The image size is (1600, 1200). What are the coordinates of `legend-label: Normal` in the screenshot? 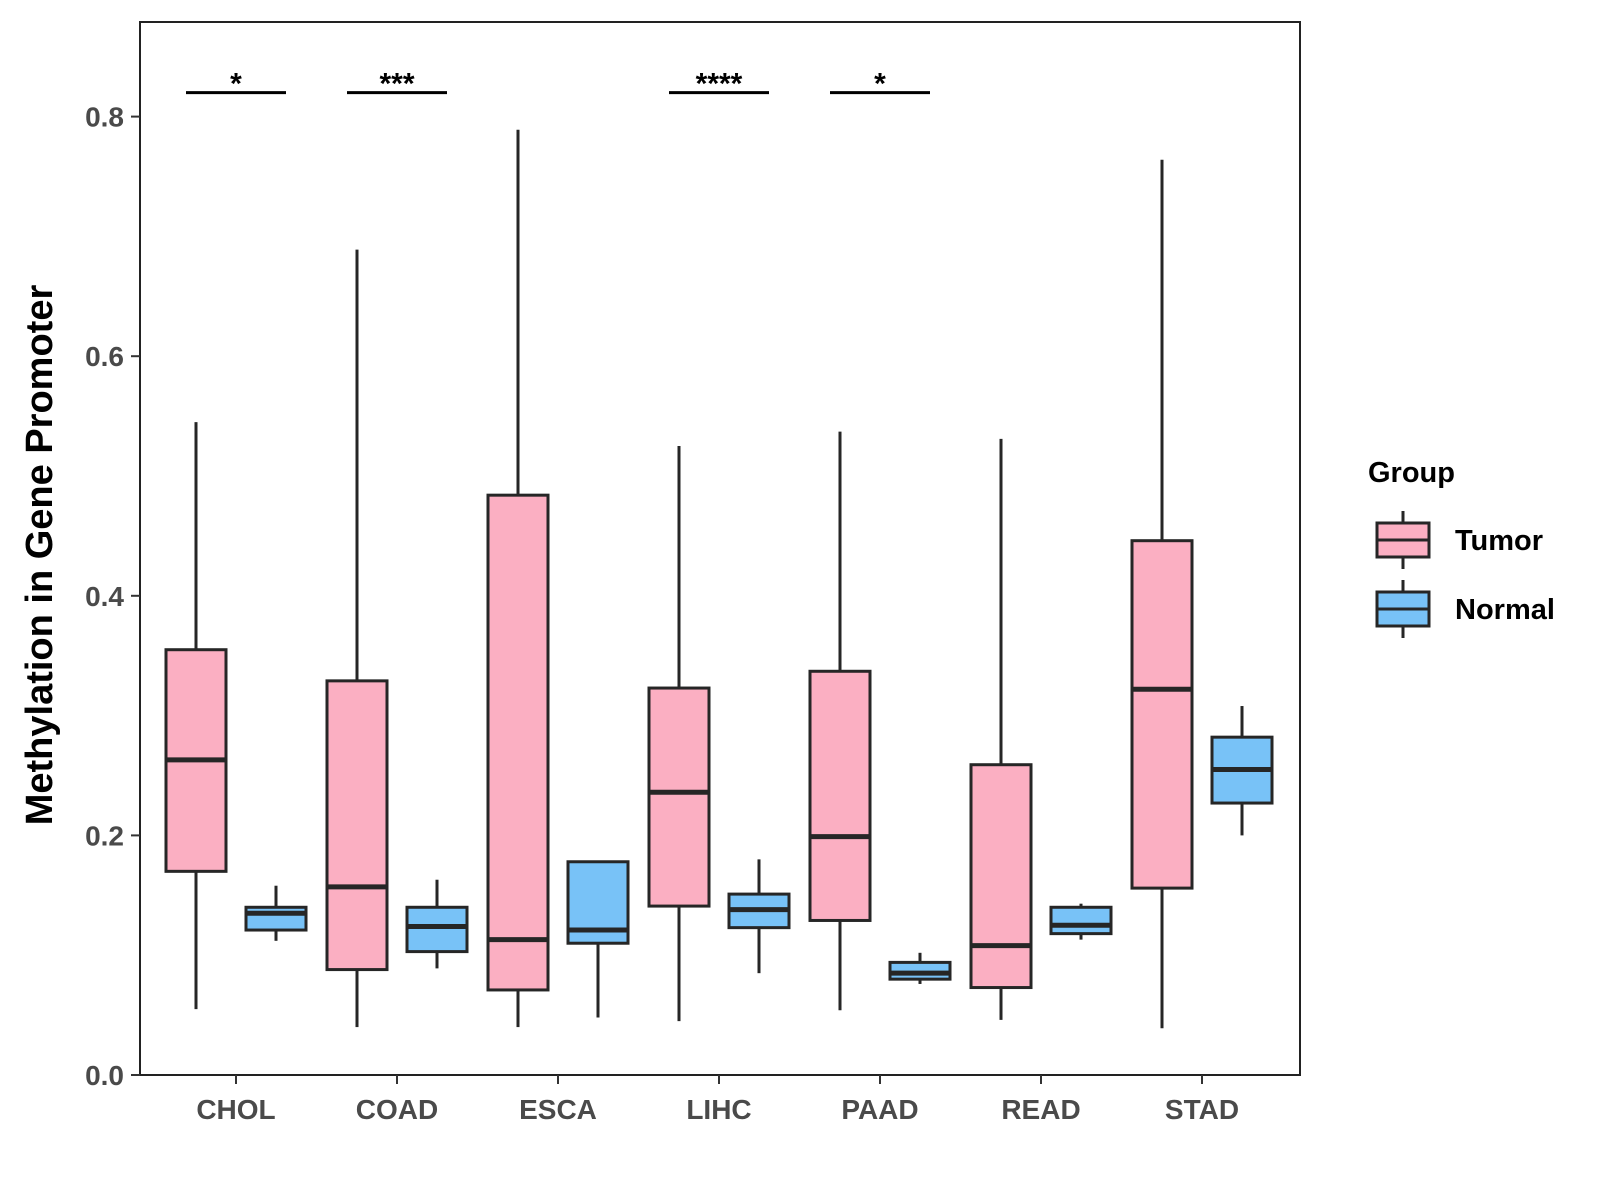 It's located at (1505, 610).